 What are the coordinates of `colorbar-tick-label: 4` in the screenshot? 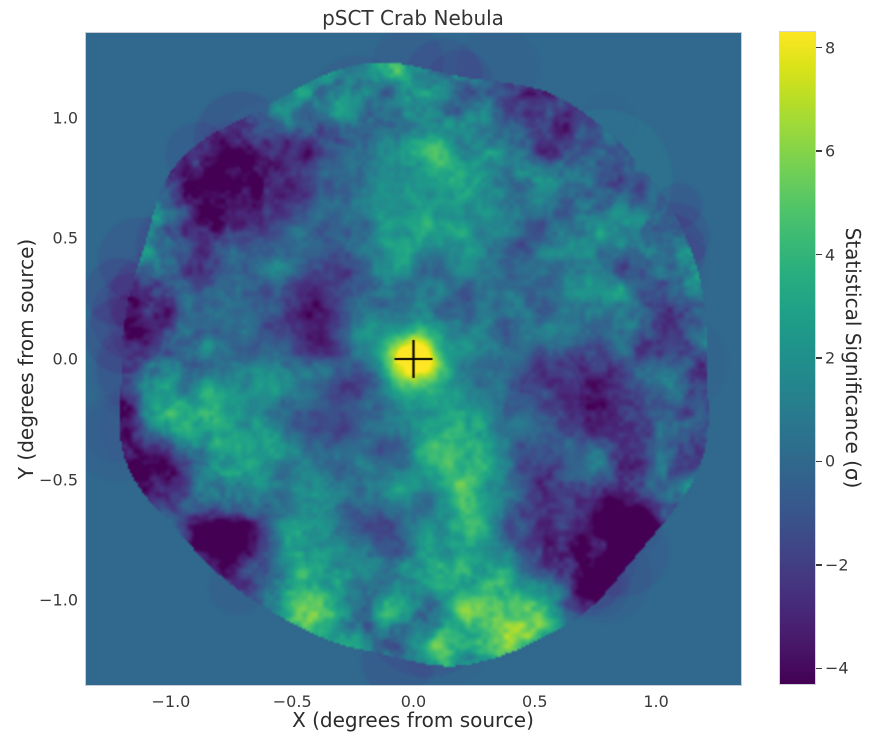 It's located at (830, 254).